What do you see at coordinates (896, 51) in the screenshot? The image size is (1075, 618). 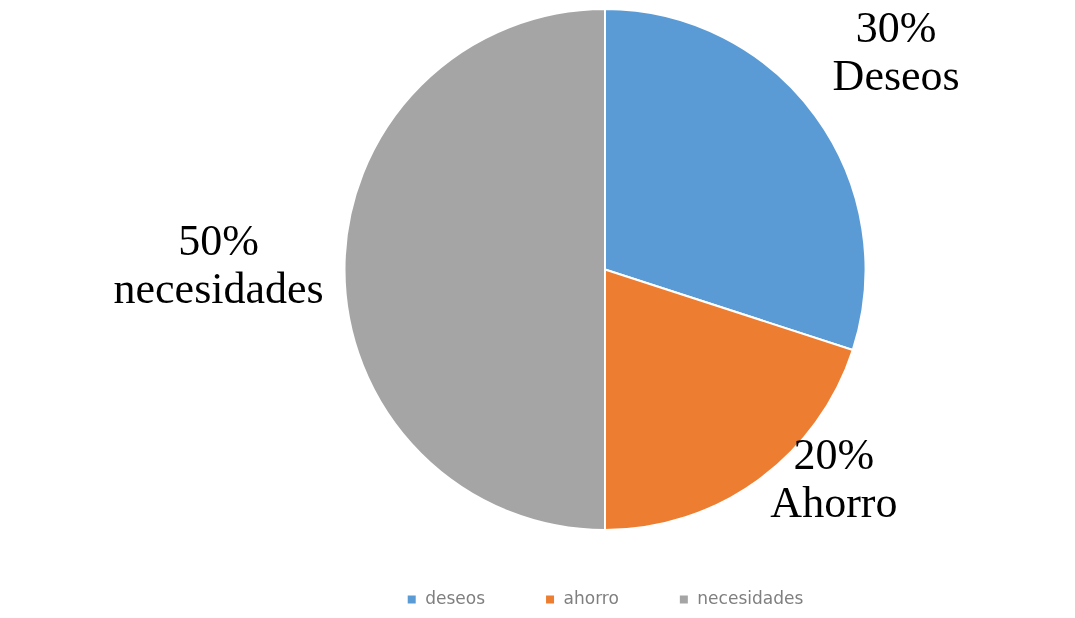 I see `data-label: 30% Deseos` at bounding box center [896, 51].